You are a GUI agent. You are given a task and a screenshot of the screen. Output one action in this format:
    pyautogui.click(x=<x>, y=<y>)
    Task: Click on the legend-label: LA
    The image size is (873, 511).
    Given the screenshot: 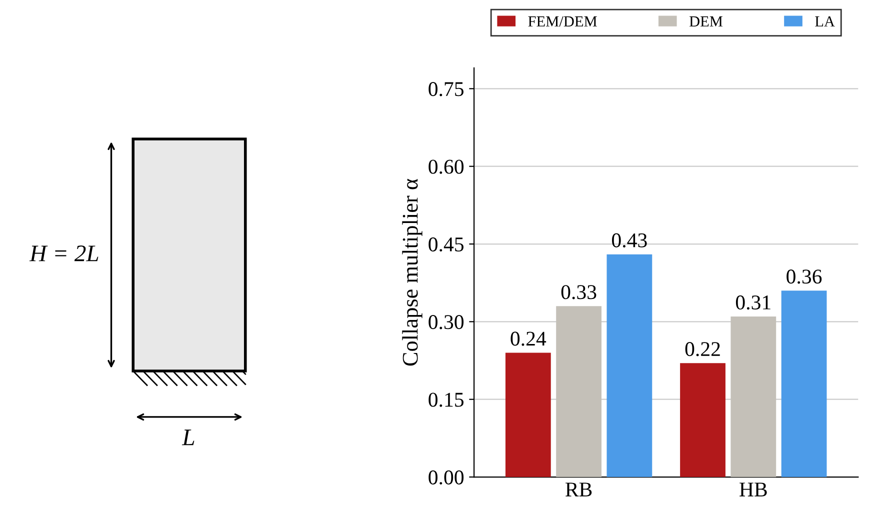 What is the action you would take?
    pyautogui.click(x=825, y=21)
    